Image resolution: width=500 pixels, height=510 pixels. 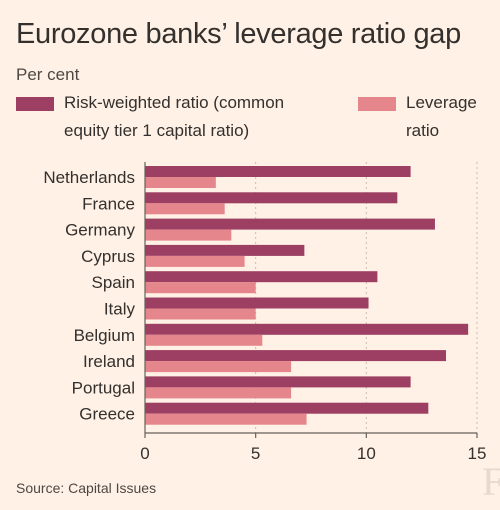 I want to click on x-tick-label: 15, so click(x=477, y=453).